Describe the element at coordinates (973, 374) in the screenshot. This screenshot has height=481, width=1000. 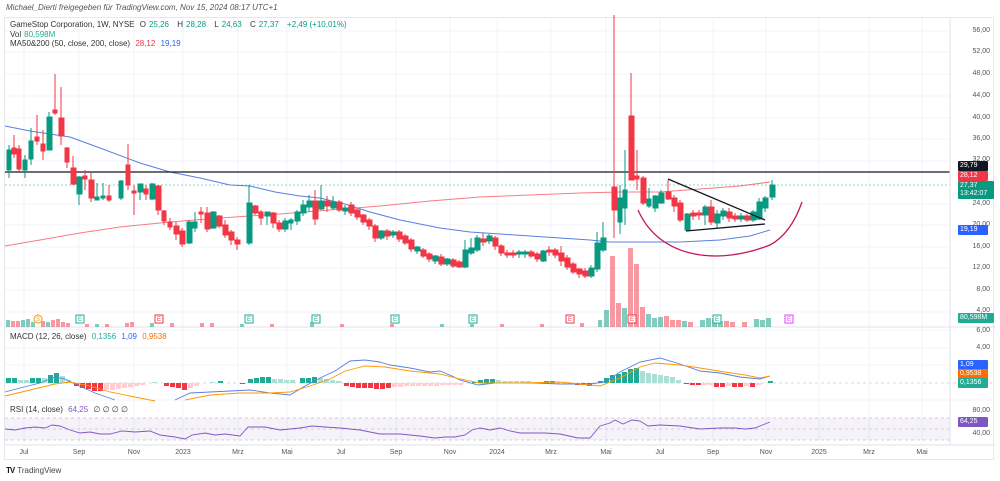
I see `signal-tag: 0,9538` at that location.